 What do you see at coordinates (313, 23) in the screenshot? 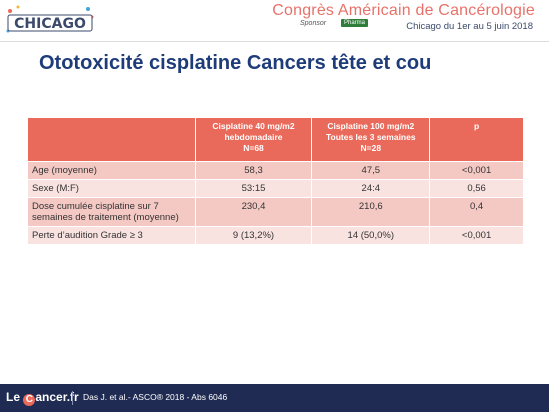
I see `sponsor-label: Sponsor` at bounding box center [313, 23].